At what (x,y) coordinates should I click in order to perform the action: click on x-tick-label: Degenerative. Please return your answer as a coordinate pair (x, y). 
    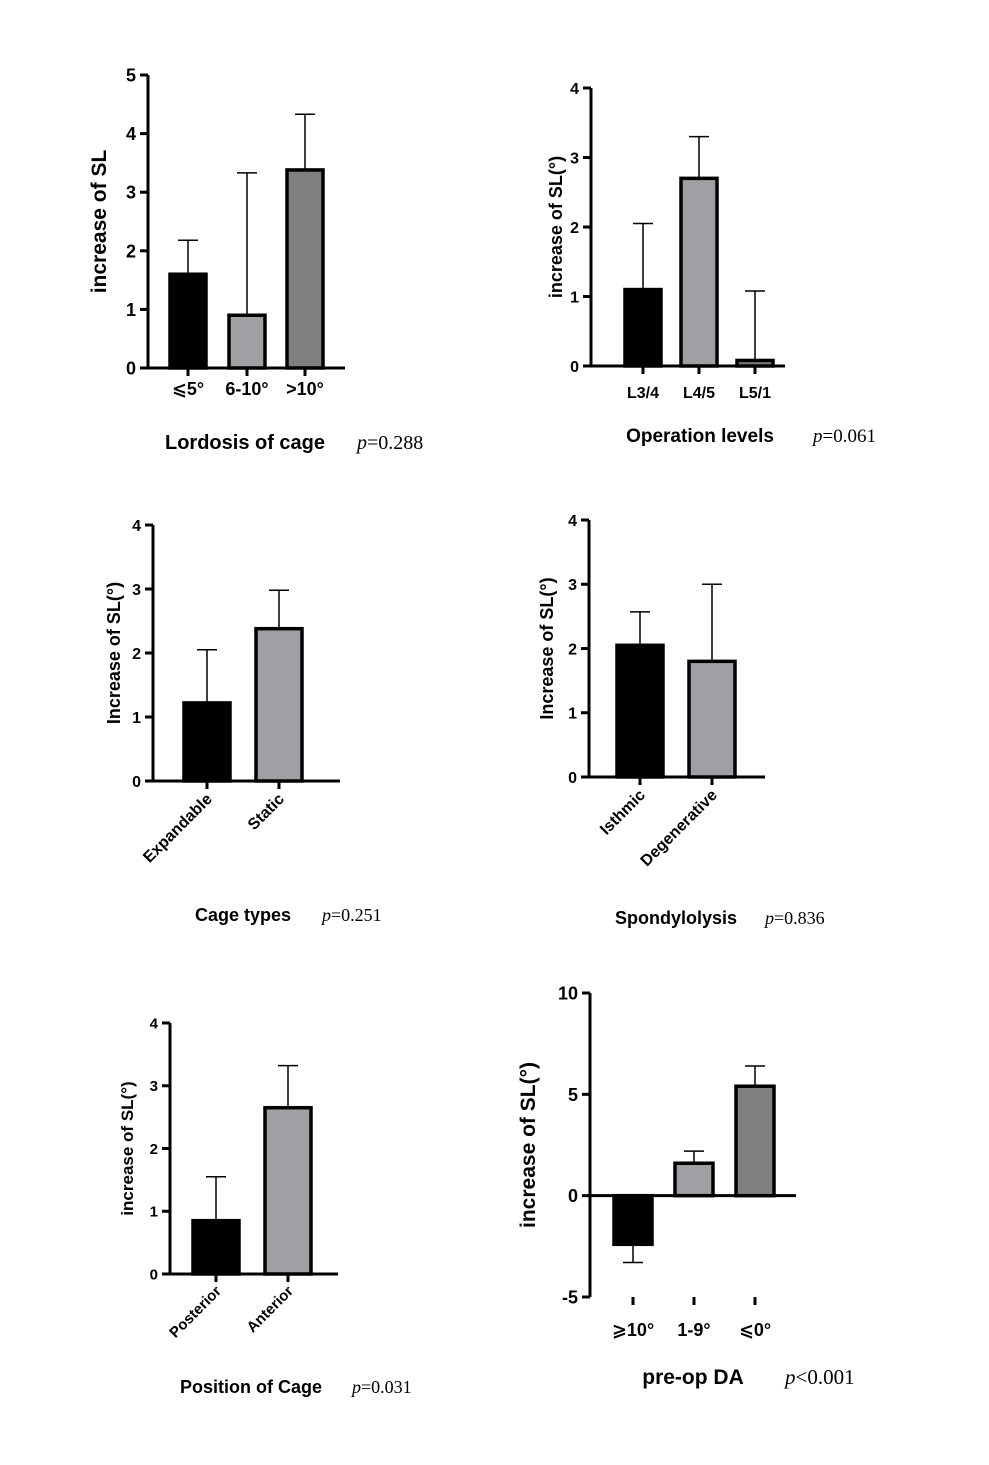
    Looking at the image, I should click on (679, 828).